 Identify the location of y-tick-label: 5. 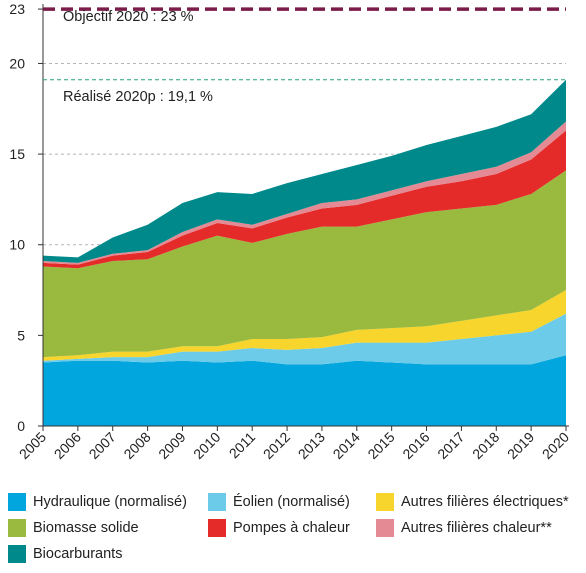
(21, 335).